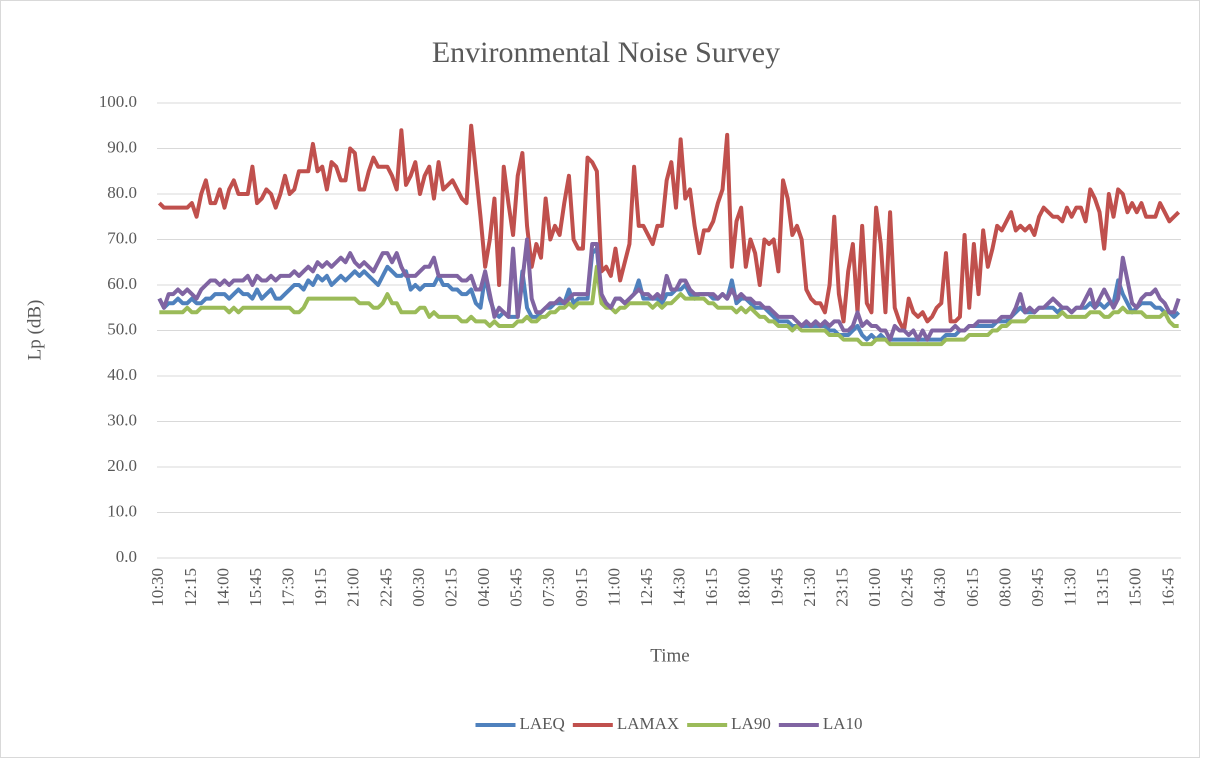  I want to click on x-tick-label: 04:30, so click(939, 587).